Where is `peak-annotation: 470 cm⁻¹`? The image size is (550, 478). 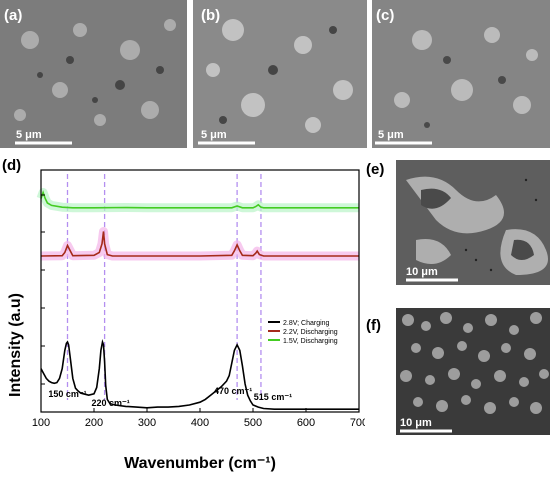 peak-annotation: 470 cm⁻¹ is located at coordinates (233, 391).